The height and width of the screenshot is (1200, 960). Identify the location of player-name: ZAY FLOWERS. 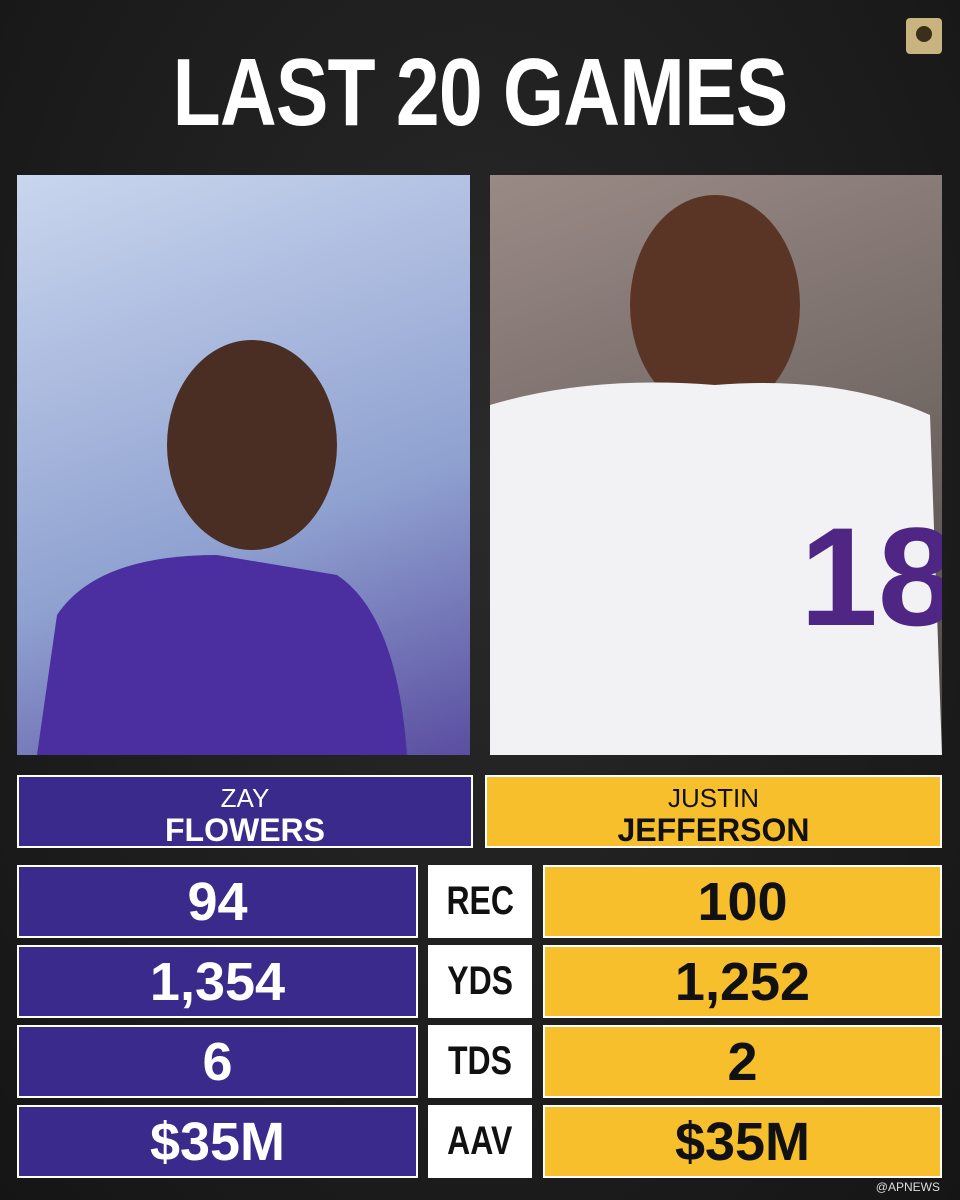
(245, 811).